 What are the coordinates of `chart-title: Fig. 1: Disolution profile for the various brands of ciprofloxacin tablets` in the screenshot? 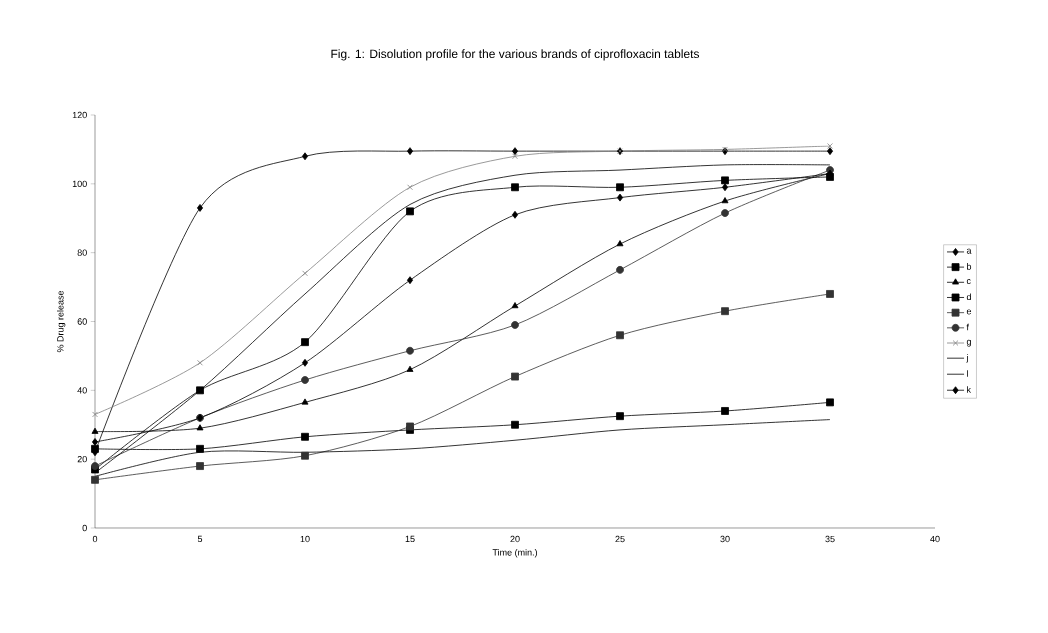 It's located at (515, 55).